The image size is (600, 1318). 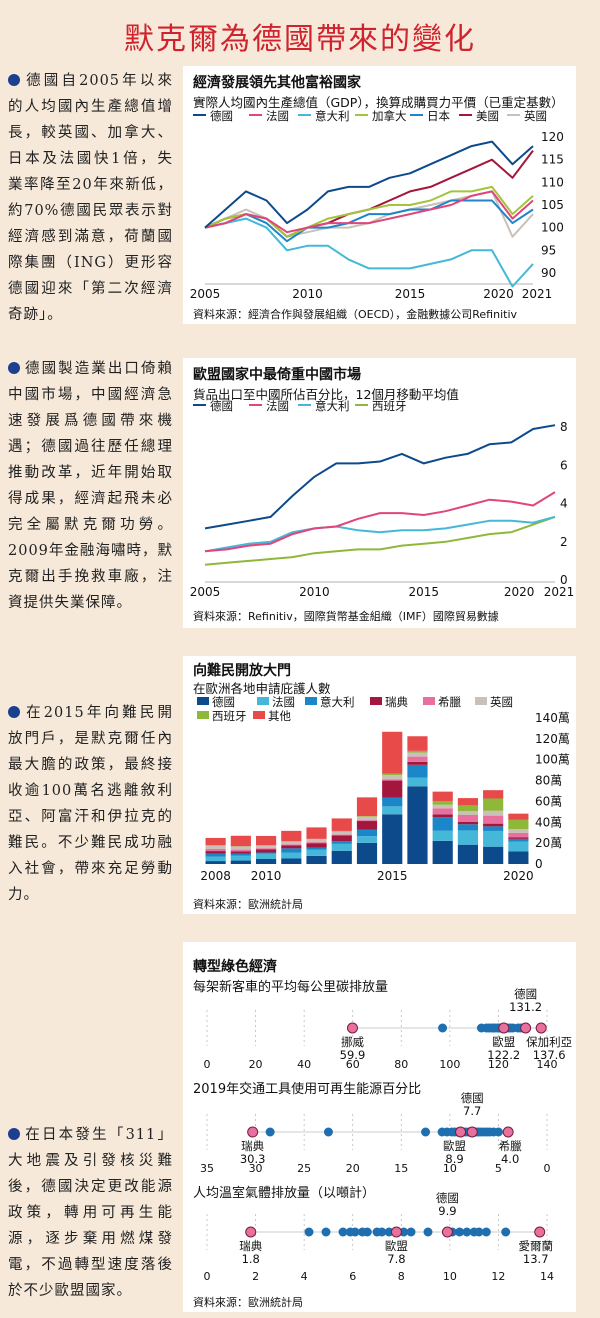 I want to click on x-tick-label: 10, so click(x=450, y=1276).